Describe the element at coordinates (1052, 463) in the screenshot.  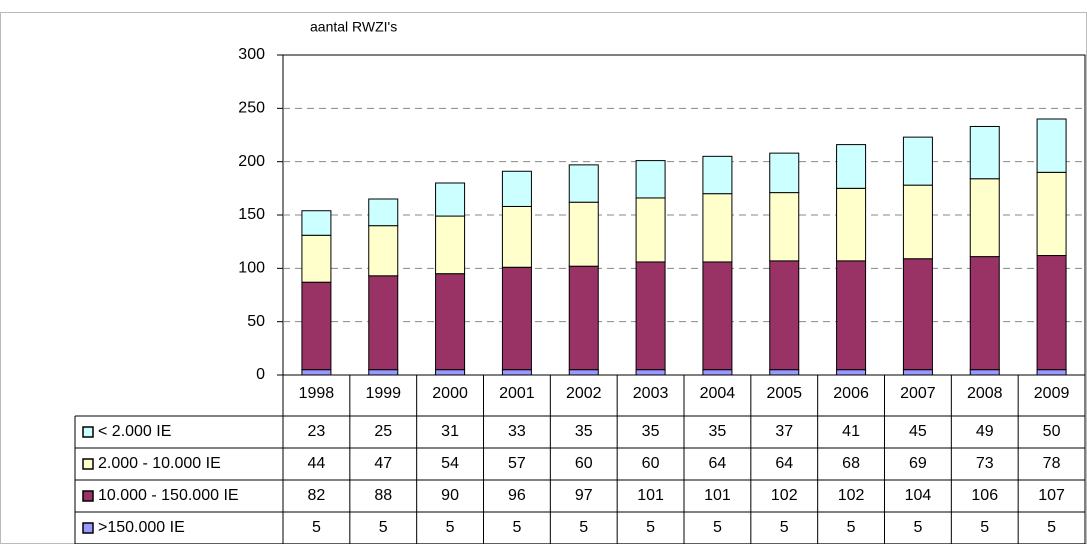
I see `table-value: 78` at that location.